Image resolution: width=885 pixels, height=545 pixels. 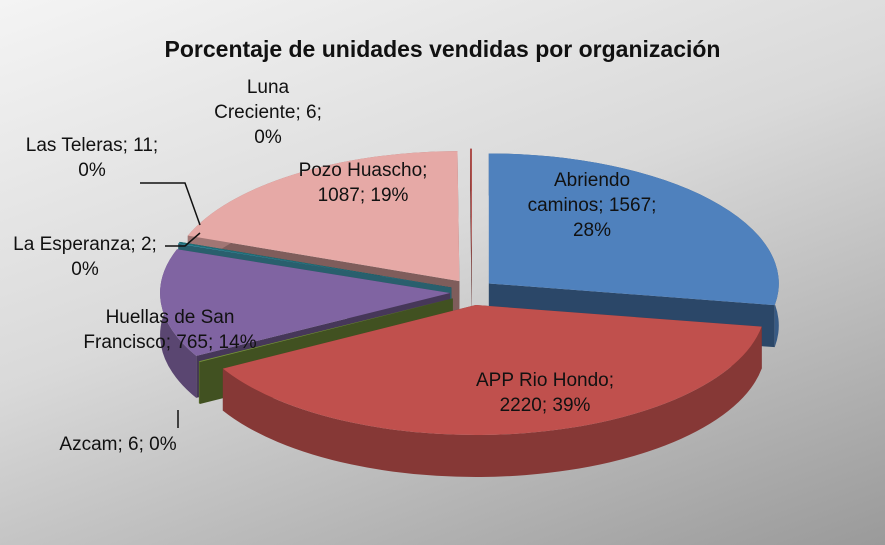 What do you see at coordinates (199, 383) in the screenshot?
I see `slice-wall` at bounding box center [199, 383].